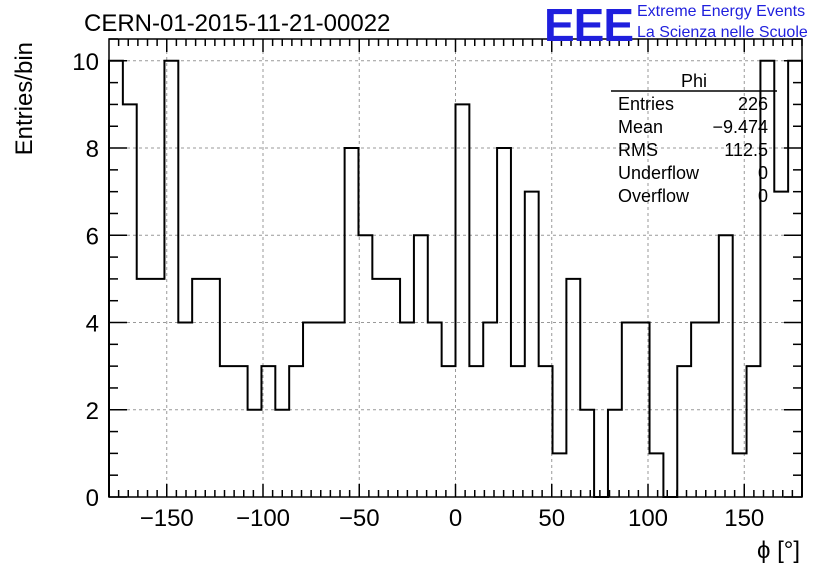 This screenshot has width=836, height=572. Describe the element at coordinates (694, 81) in the screenshot. I see `stats-title: Phi` at that location.